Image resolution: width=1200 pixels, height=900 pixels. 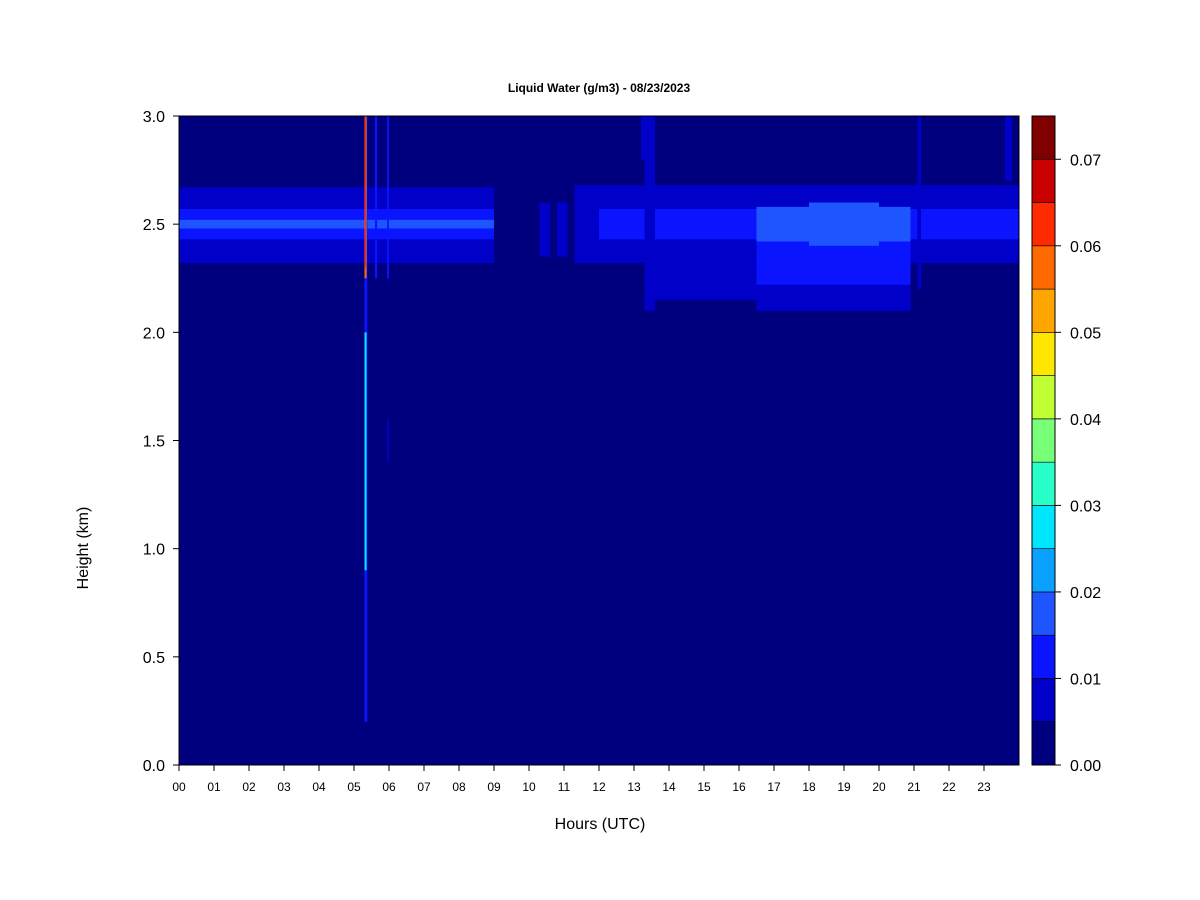 What do you see at coordinates (600, 824) in the screenshot?
I see `x-axis-label: Hours (UTC)` at bounding box center [600, 824].